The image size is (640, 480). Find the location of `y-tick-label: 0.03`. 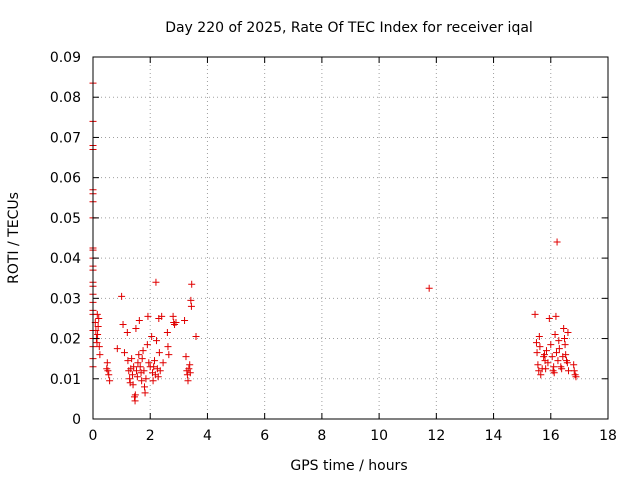

y-tick-label: 0.03 is located at coordinates (65, 299).